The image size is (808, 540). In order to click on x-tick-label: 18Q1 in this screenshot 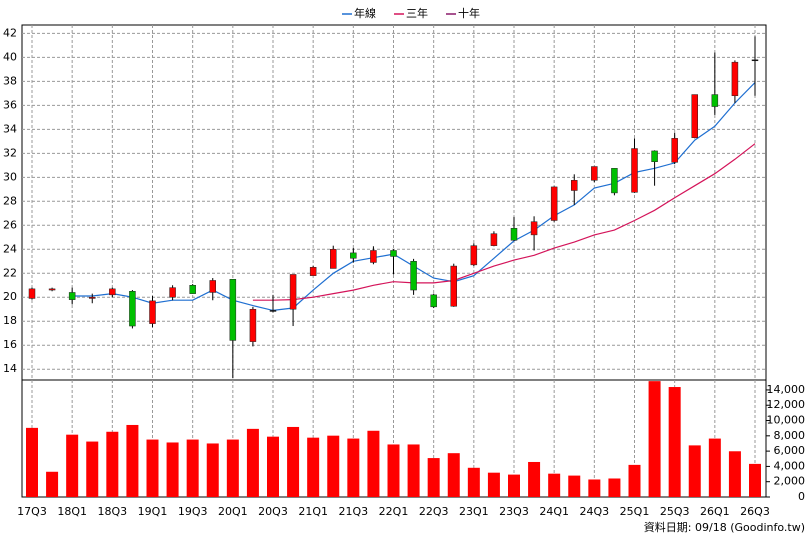, I will do `click(72, 511)`.